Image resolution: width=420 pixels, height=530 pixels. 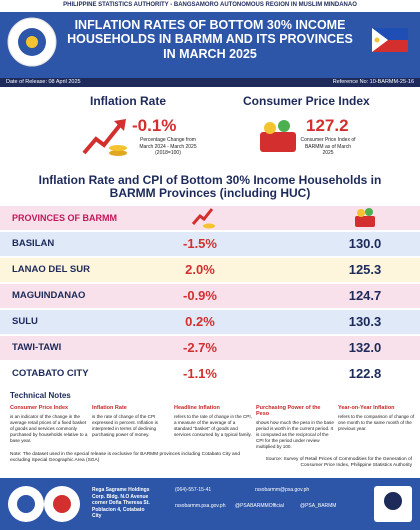 I want to click on cpi: 130.3, so click(x=365, y=321).